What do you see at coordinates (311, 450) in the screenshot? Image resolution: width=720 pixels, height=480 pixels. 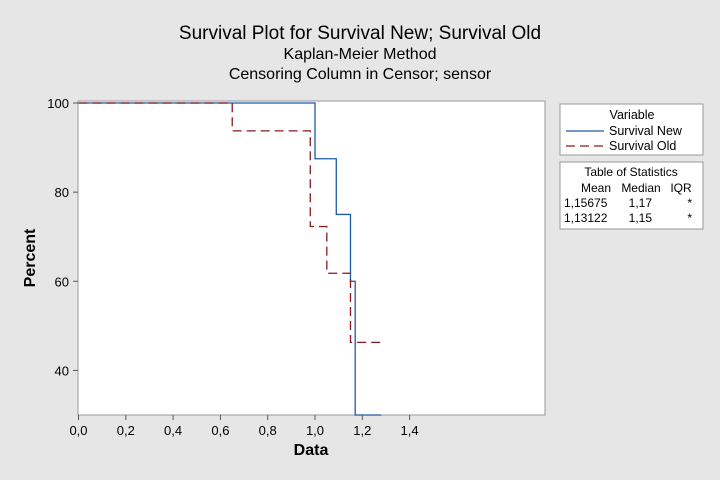 I see `x-axis-label: Data` at bounding box center [311, 450].